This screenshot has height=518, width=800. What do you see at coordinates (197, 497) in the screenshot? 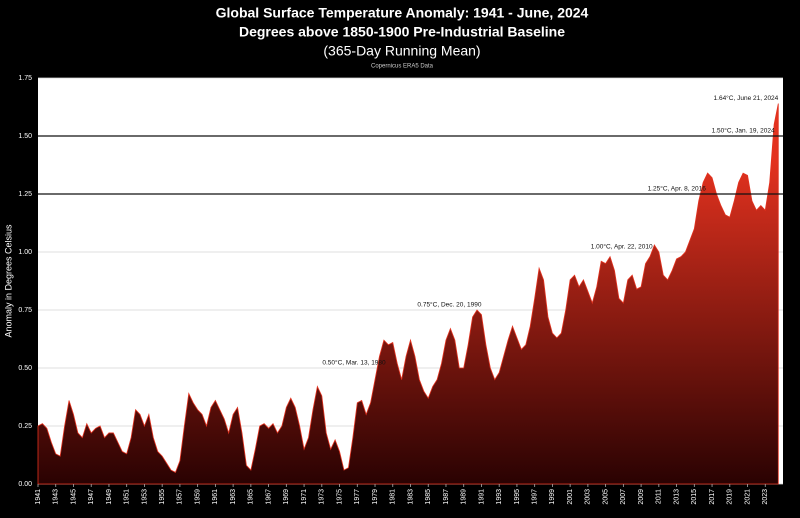
I see `x-tick-label: 1959` at bounding box center [197, 497].